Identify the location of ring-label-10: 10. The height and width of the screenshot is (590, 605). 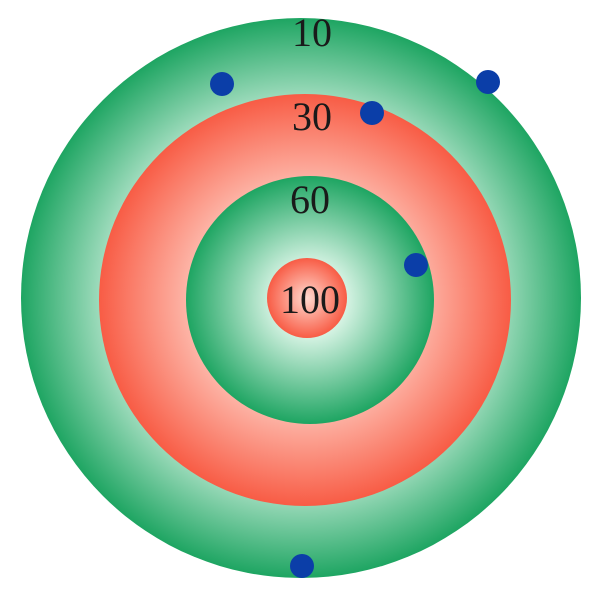
(312, 32).